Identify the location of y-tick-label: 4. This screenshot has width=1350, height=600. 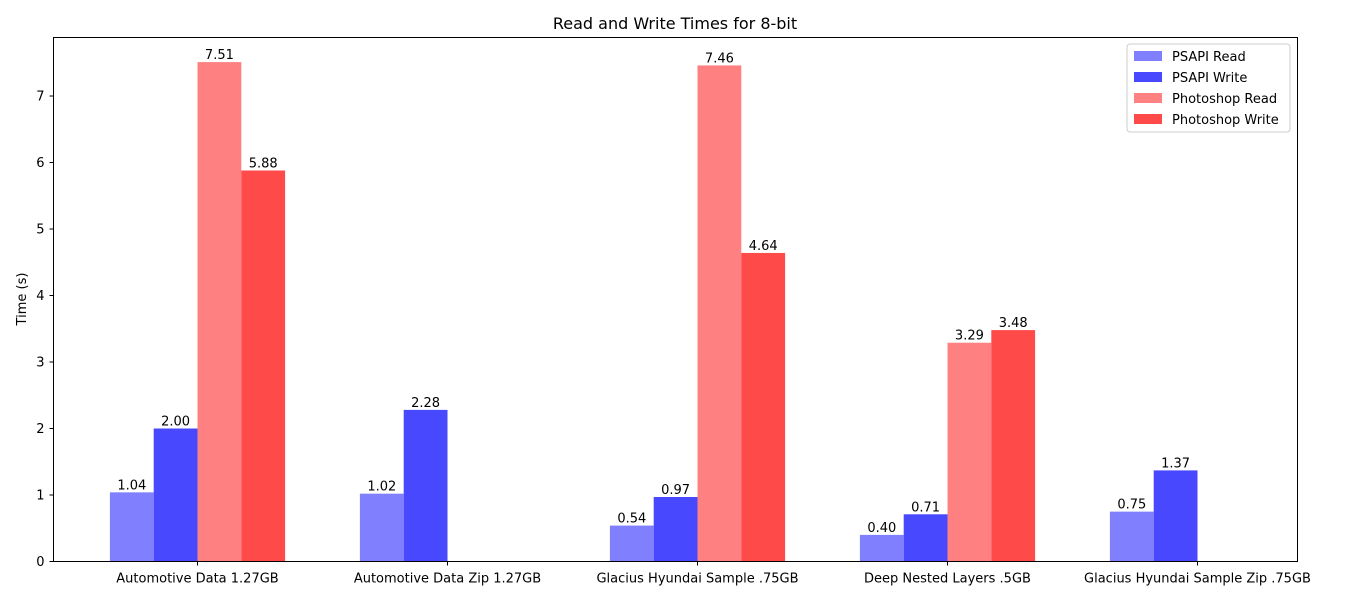
(40, 296).